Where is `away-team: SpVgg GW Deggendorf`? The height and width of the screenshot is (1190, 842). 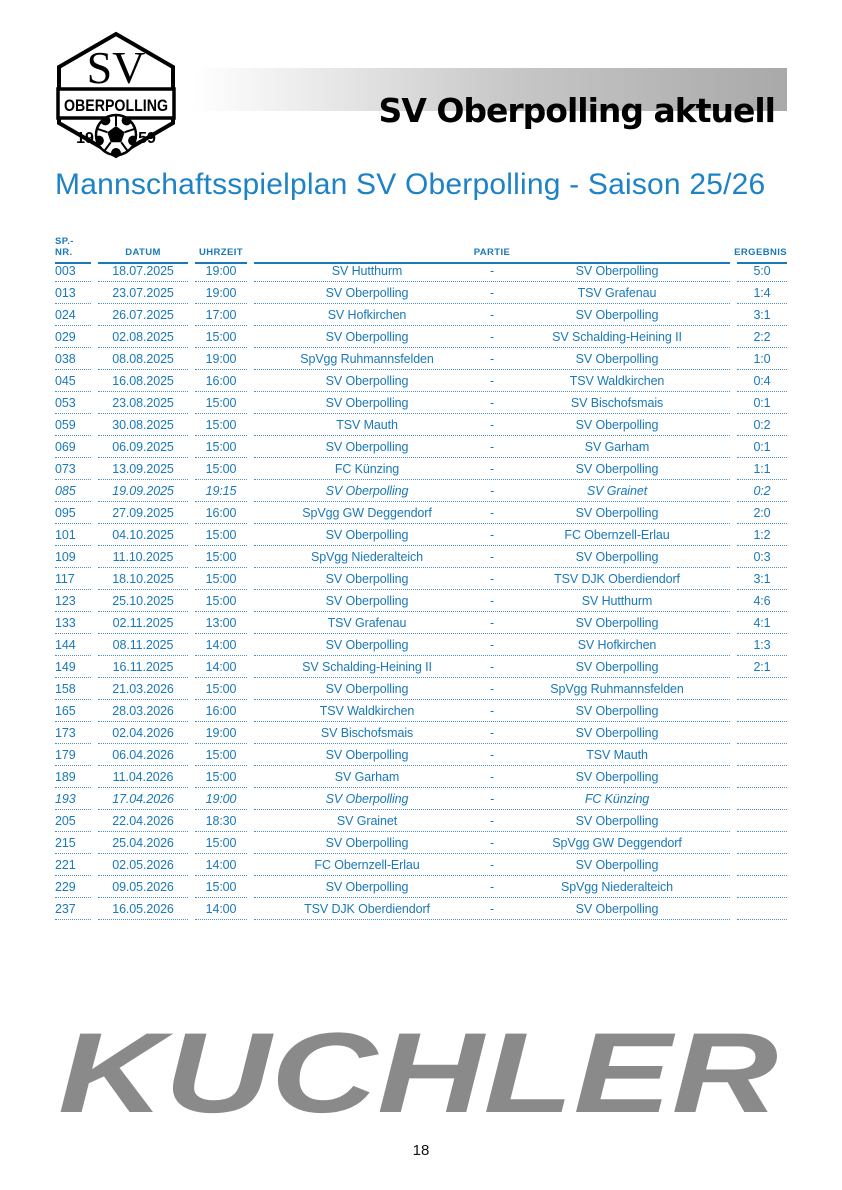
away-team: SpVgg GW Deggendorf is located at coordinates (617, 842).